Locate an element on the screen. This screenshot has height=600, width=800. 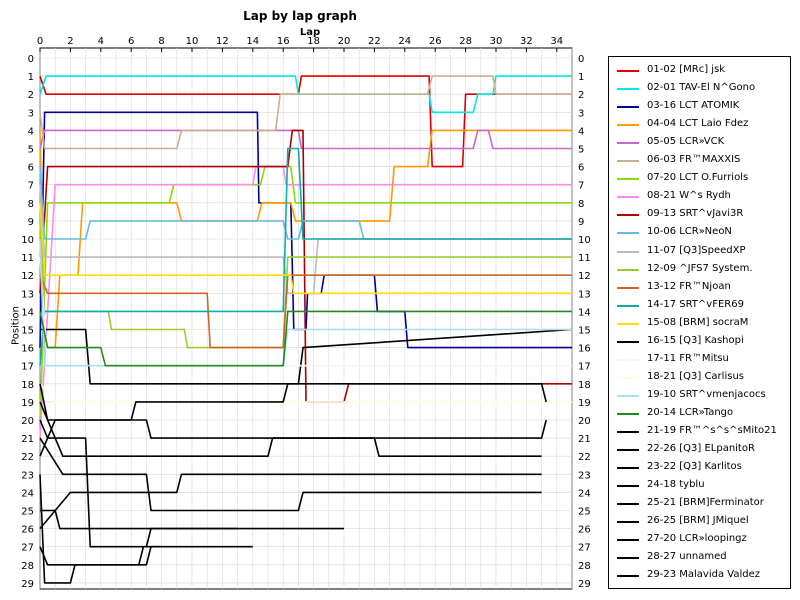
y-tick-label-left: 10 is located at coordinates (27, 240).